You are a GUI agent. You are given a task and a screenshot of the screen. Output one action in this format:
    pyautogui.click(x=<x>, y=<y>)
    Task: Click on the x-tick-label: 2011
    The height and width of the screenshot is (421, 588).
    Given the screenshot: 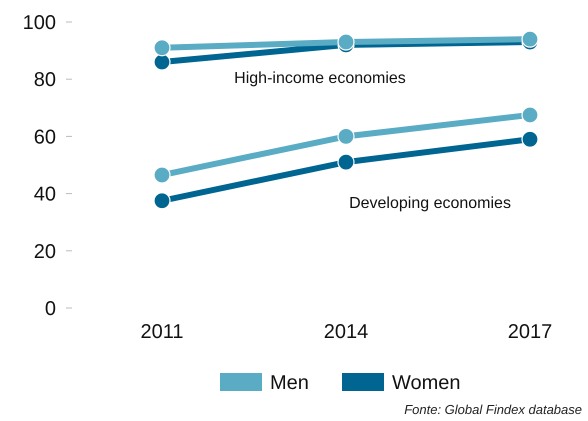 What is the action you would take?
    pyautogui.click(x=162, y=332)
    